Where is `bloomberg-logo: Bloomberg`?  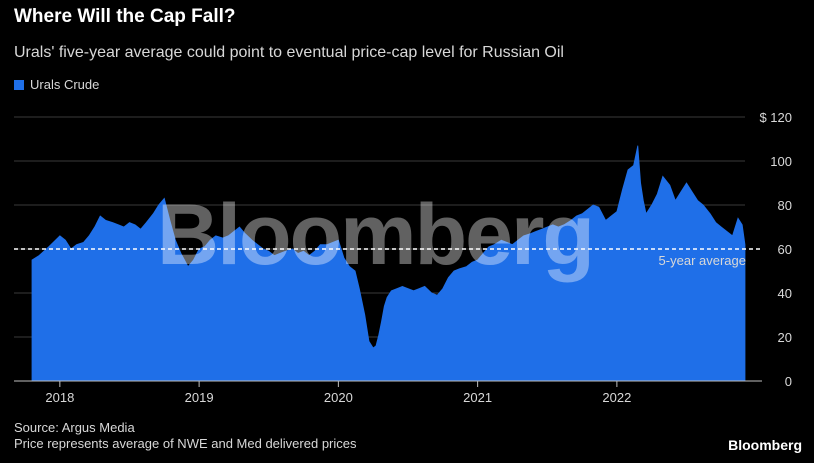
bloomberg-logo: Bloomberg is located at coordinates (765, 445).